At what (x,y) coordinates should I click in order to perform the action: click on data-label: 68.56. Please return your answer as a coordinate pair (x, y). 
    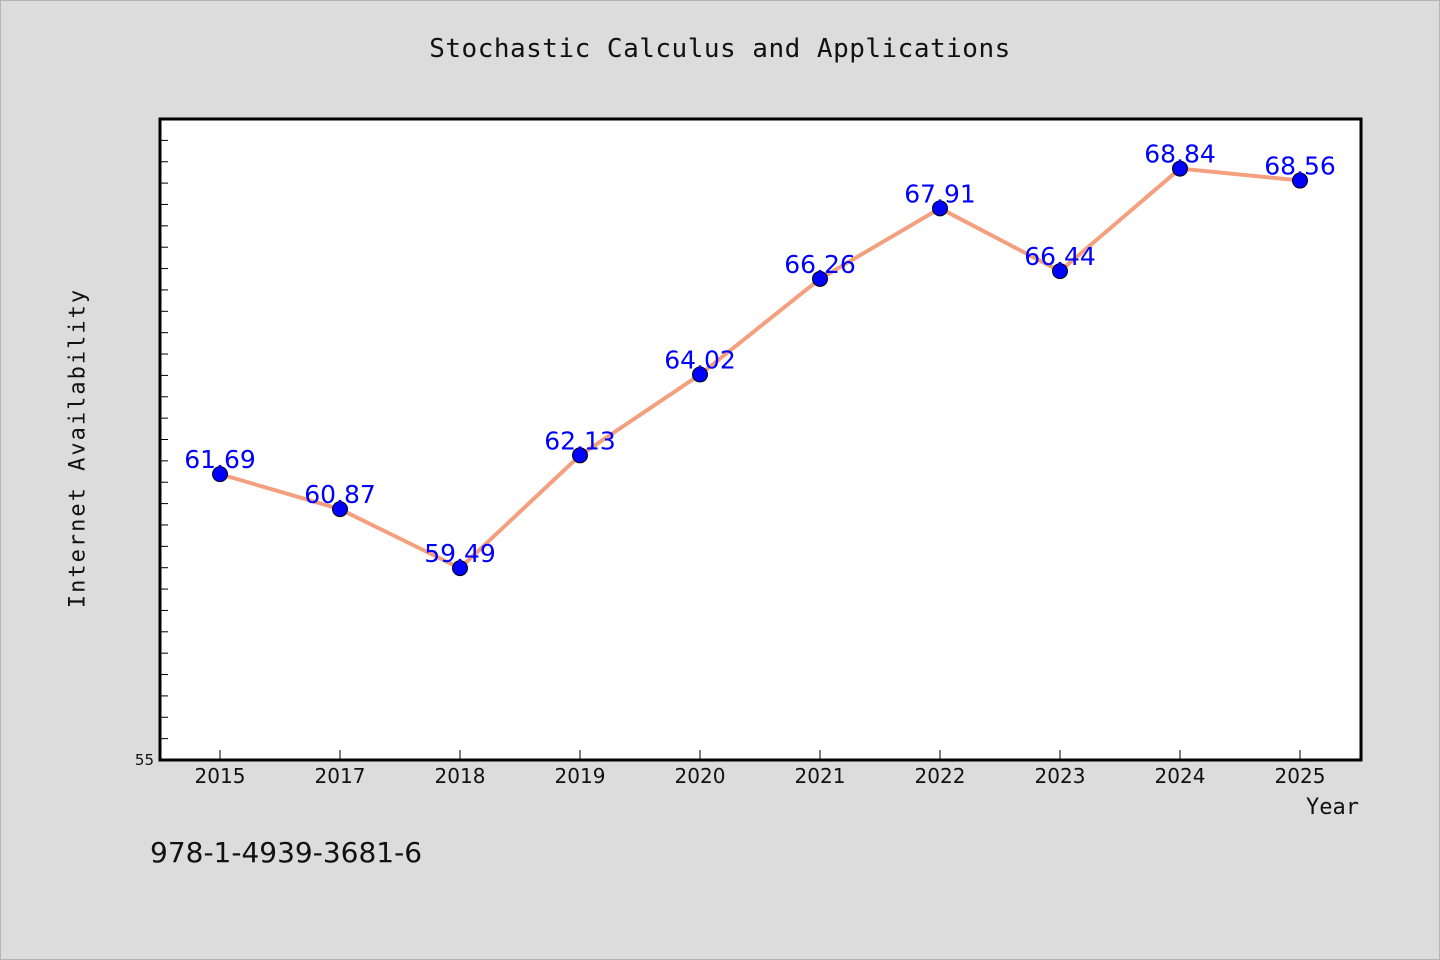
    Looking at the image, I should click on (1300, 166).